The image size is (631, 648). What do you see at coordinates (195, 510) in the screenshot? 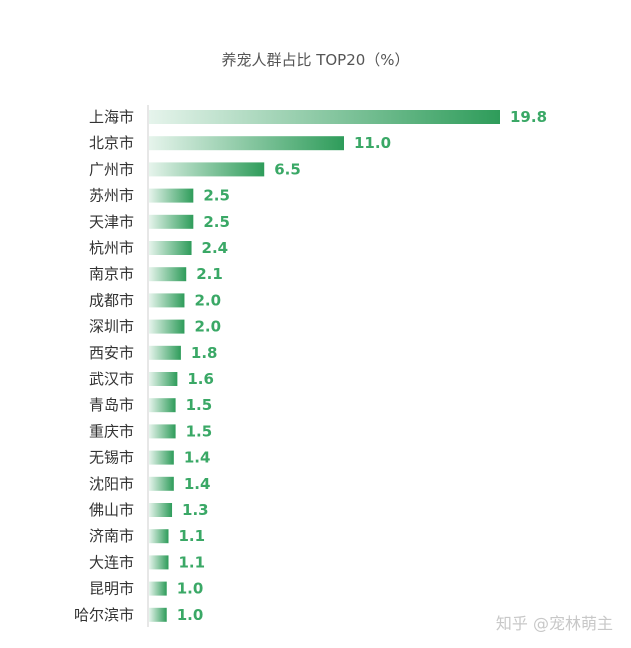
I see `value-label: 1.3` at bounding box center [195, 510].